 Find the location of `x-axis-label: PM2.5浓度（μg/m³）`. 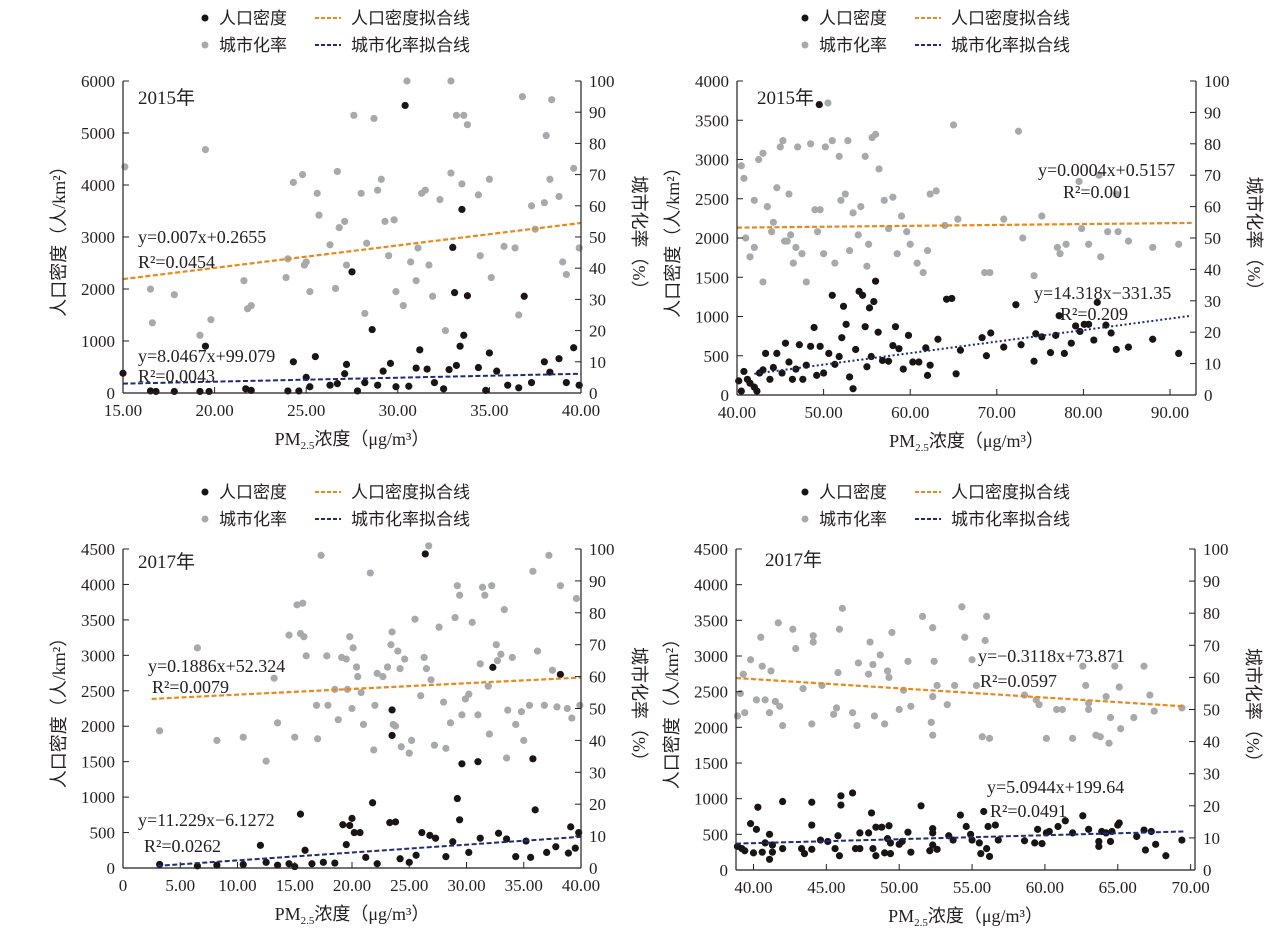

x-axis-label: PM2.5浓度（μg/m³） is located at coordinates (352, 440).